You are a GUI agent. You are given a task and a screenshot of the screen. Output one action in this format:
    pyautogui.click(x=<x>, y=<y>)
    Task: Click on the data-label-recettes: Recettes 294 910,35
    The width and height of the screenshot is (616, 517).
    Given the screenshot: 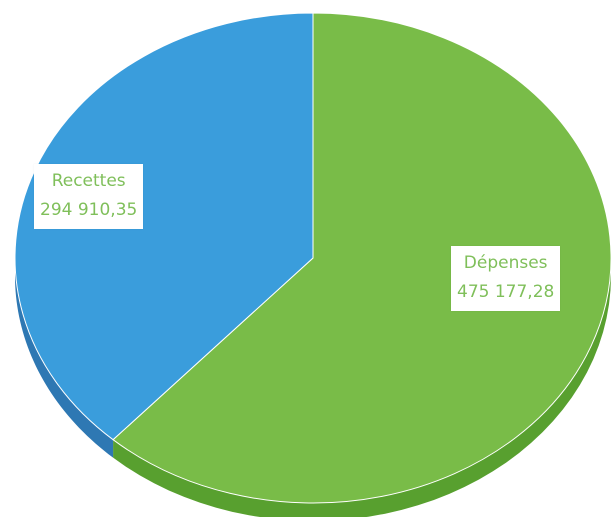 What is the action you would take?
    pyautogui.click(x=89, y=196)
    